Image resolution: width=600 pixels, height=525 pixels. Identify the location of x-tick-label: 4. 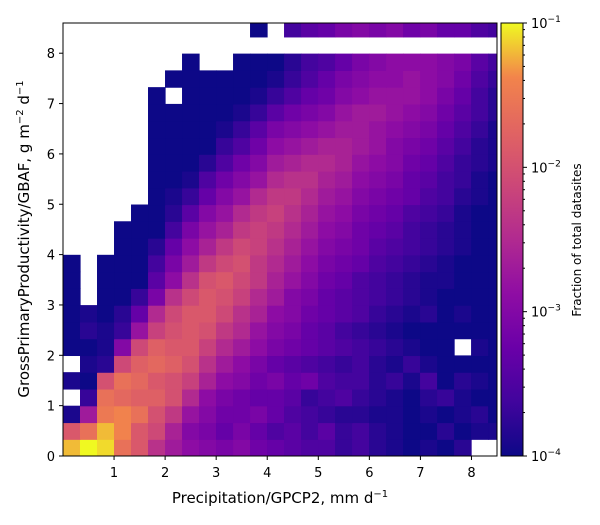
(267, 473).